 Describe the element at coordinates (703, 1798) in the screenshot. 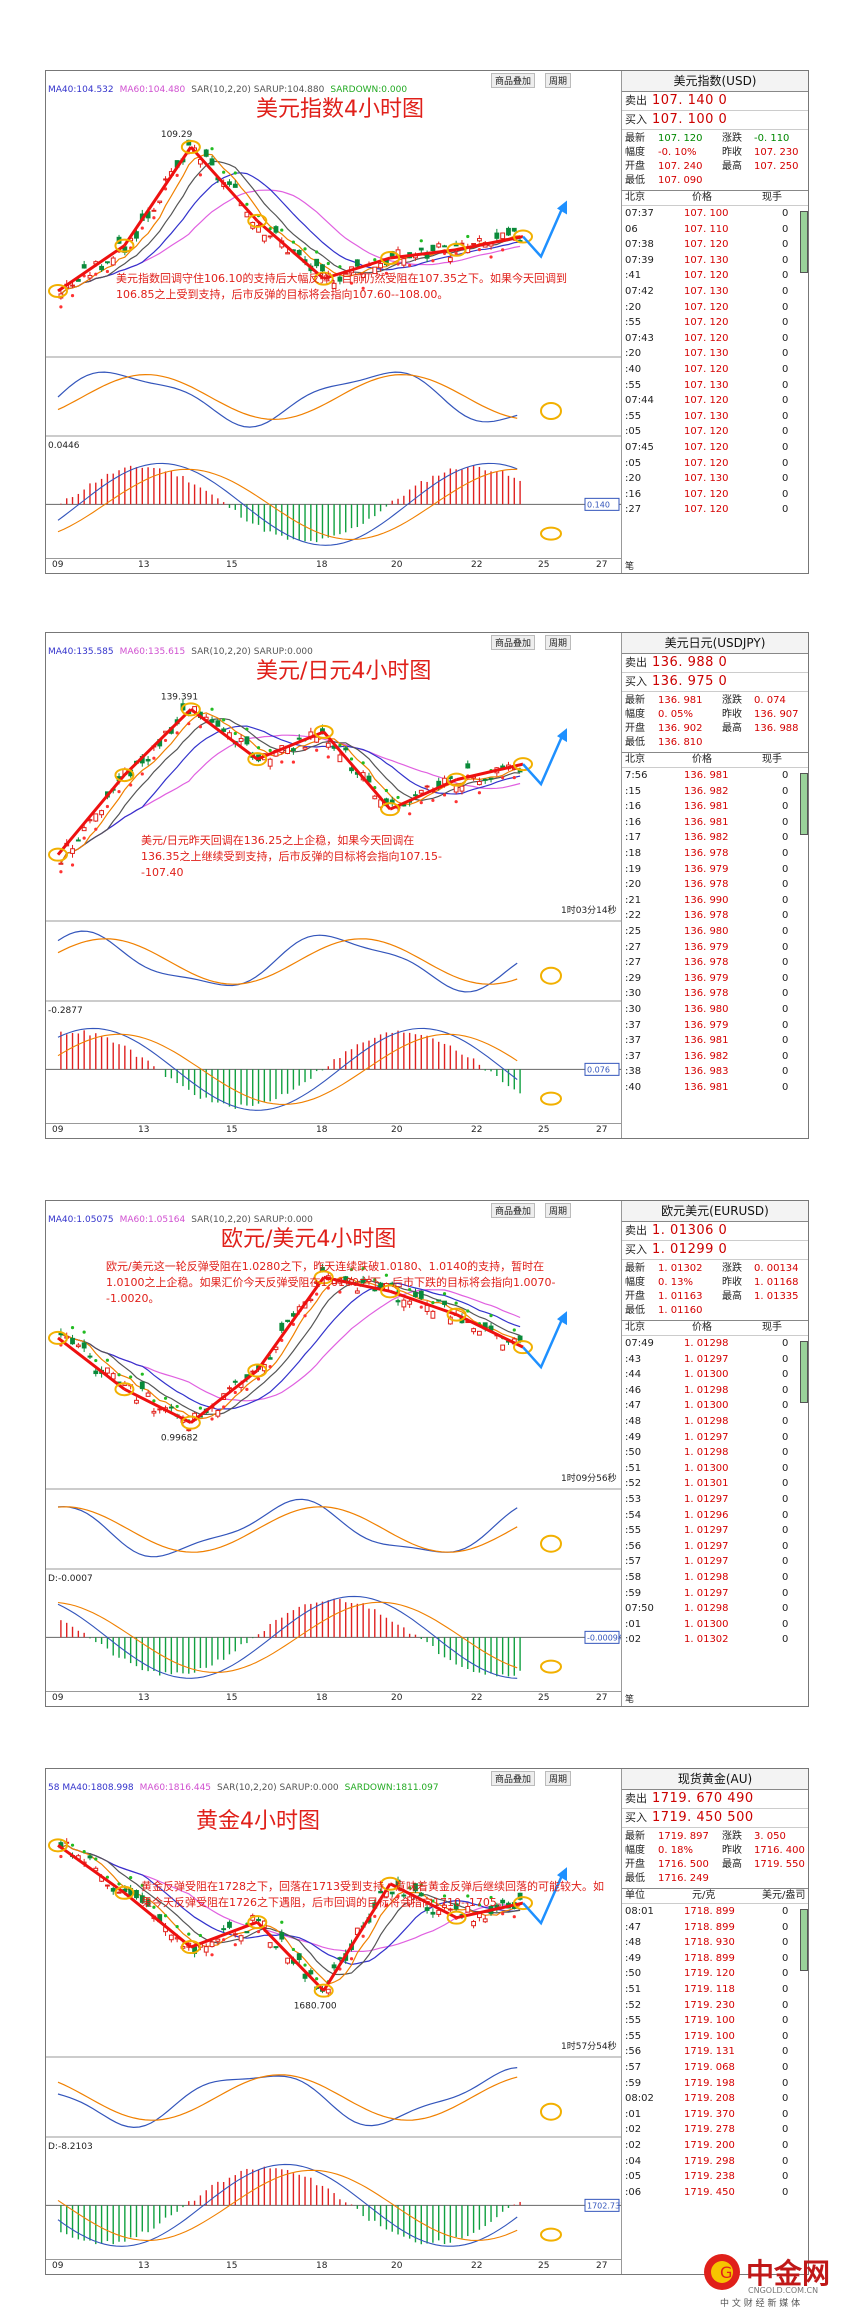

I see `sell-price: 1719. 670 490` at that location.